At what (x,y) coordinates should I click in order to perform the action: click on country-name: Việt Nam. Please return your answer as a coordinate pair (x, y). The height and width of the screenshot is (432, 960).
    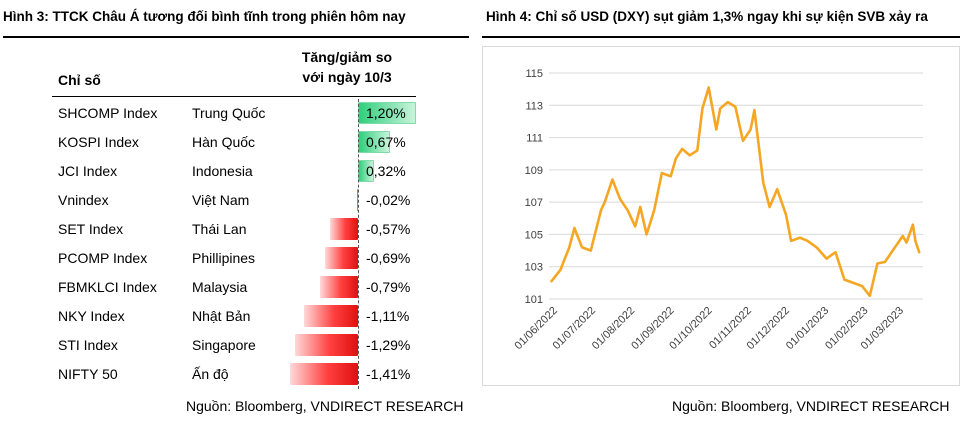
    Looking at the image, I should click on (221, 200).